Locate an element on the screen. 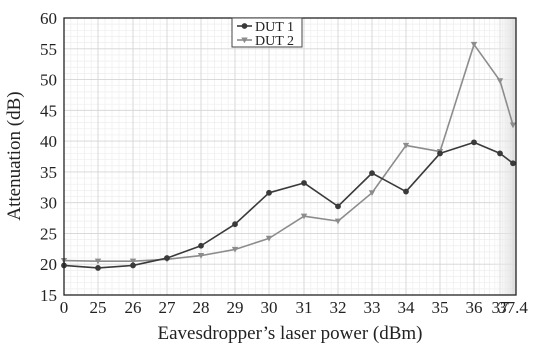 This screenshot has height=346, width=547. y-tick-label: 30 is located at coordinates (48, 203).